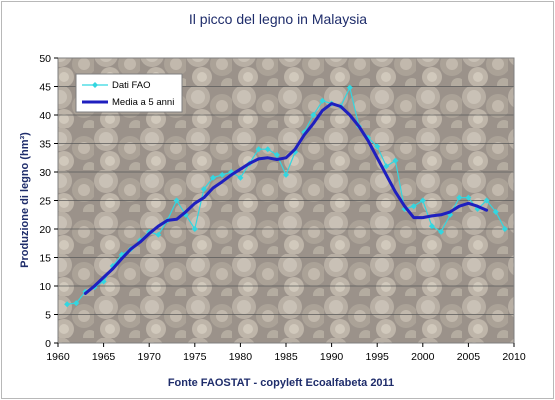 This screenshot has height=400, width=555. I want to click on chart-title: Il picco del legno in Malaysia, so click(278, 19).